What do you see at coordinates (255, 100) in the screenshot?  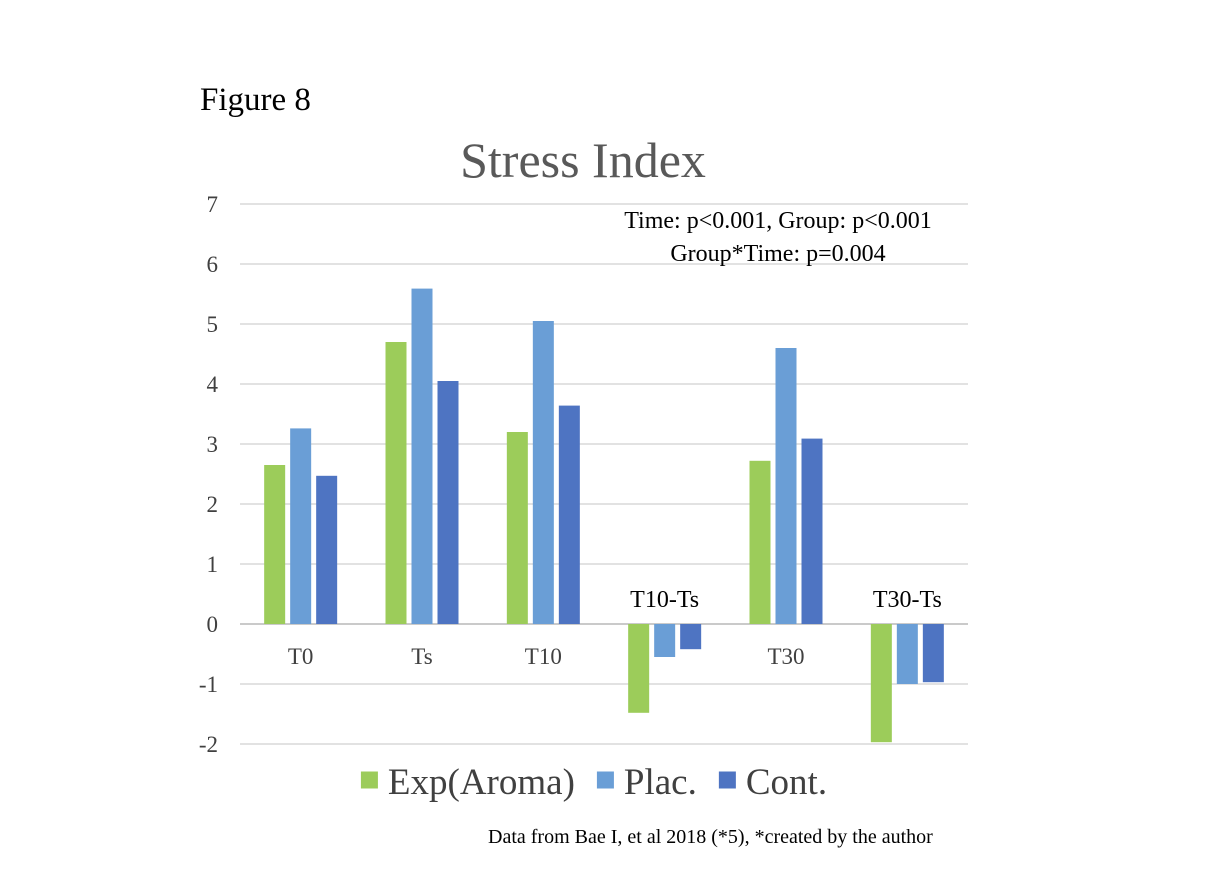 I see `figure-label: Figure 8` at bounding box center [255, 100].